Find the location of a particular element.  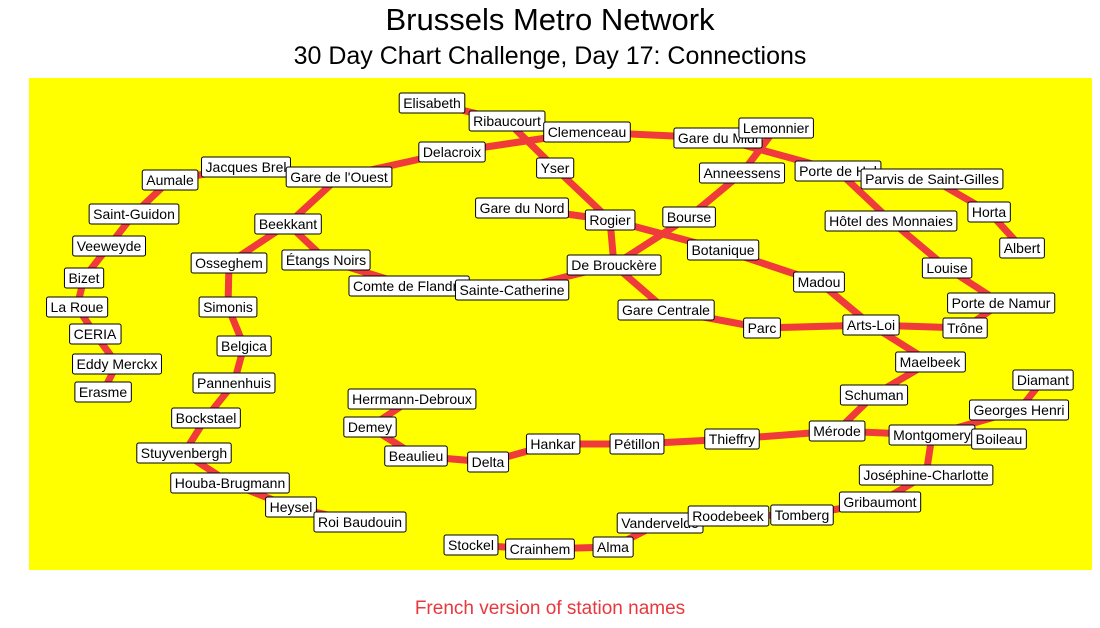

station-label: Trône is located at coordinates (965, 328).